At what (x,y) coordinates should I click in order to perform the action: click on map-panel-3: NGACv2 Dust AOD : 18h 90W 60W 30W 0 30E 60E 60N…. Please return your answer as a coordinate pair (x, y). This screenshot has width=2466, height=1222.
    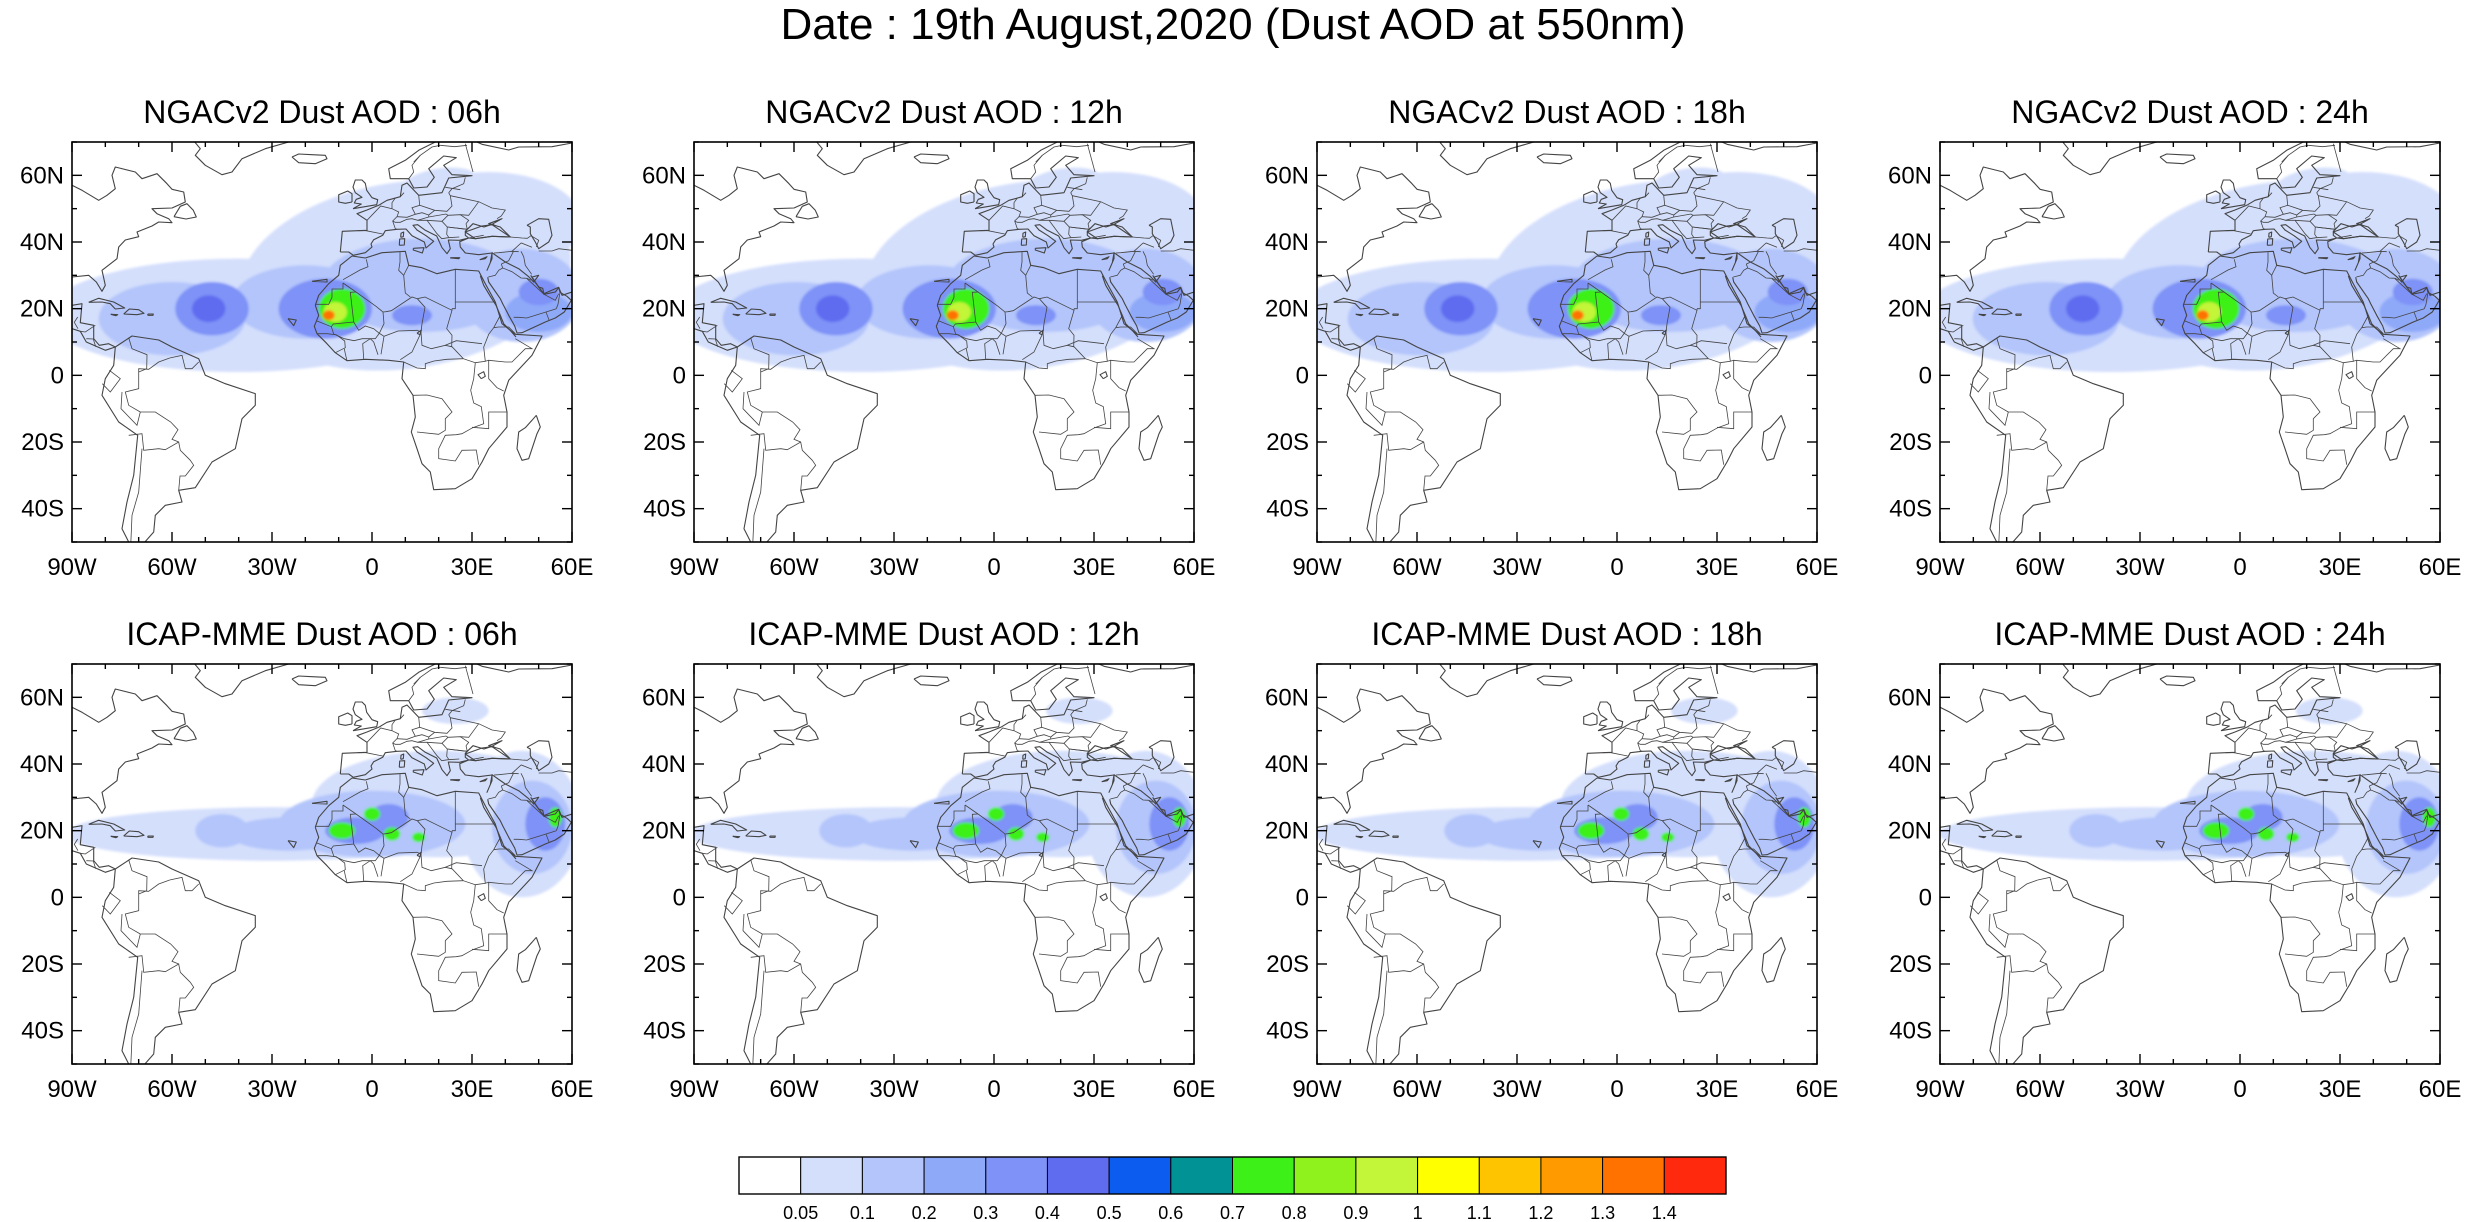
    Looking at the image, I should click on (1551, 337).